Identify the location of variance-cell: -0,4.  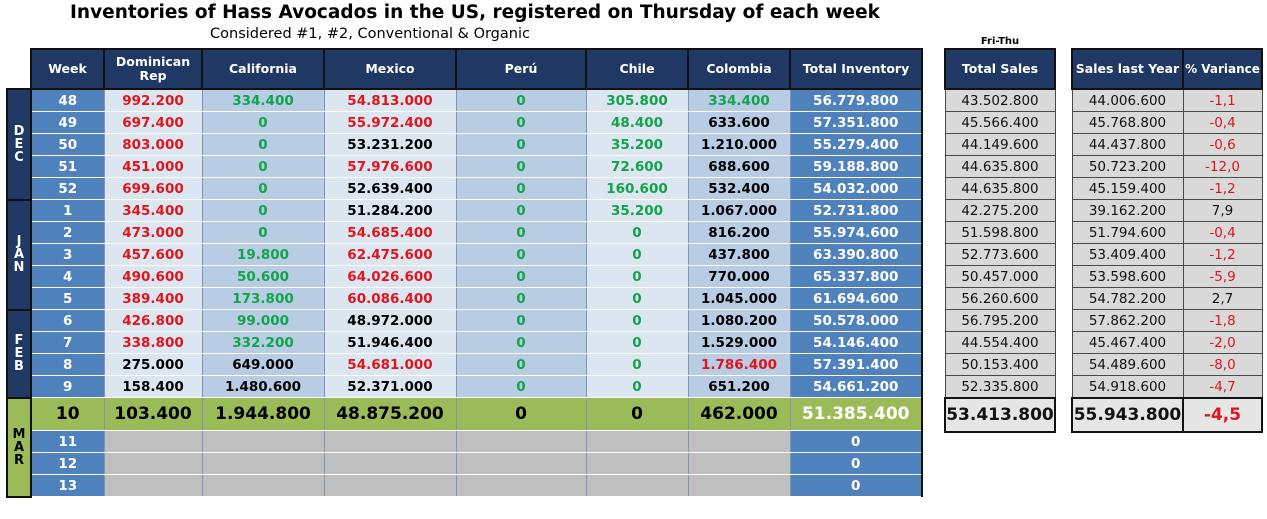
(1222, 122).